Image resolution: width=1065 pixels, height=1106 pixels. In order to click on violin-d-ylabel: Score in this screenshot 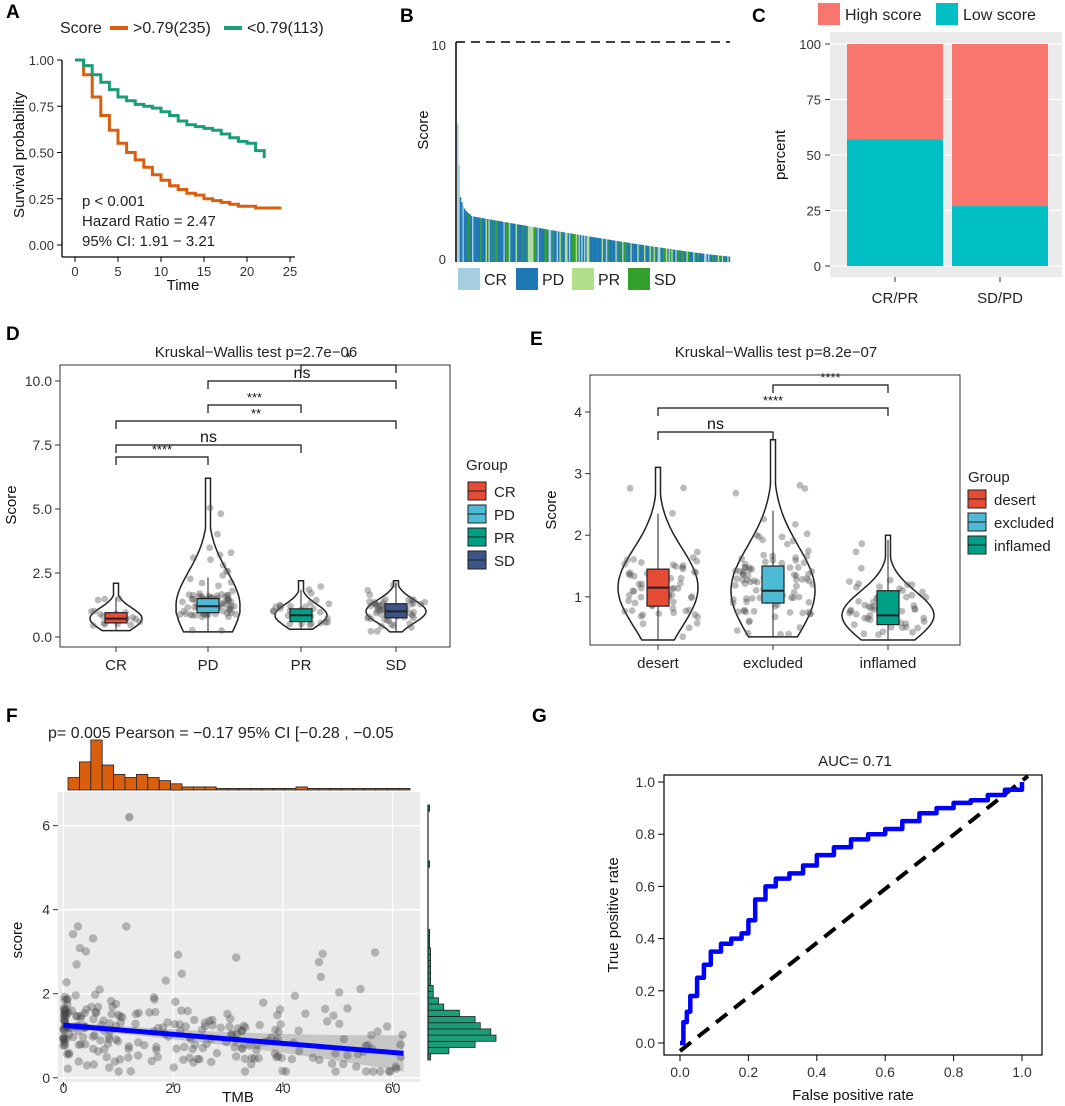, I will do `click(11, 504)`.